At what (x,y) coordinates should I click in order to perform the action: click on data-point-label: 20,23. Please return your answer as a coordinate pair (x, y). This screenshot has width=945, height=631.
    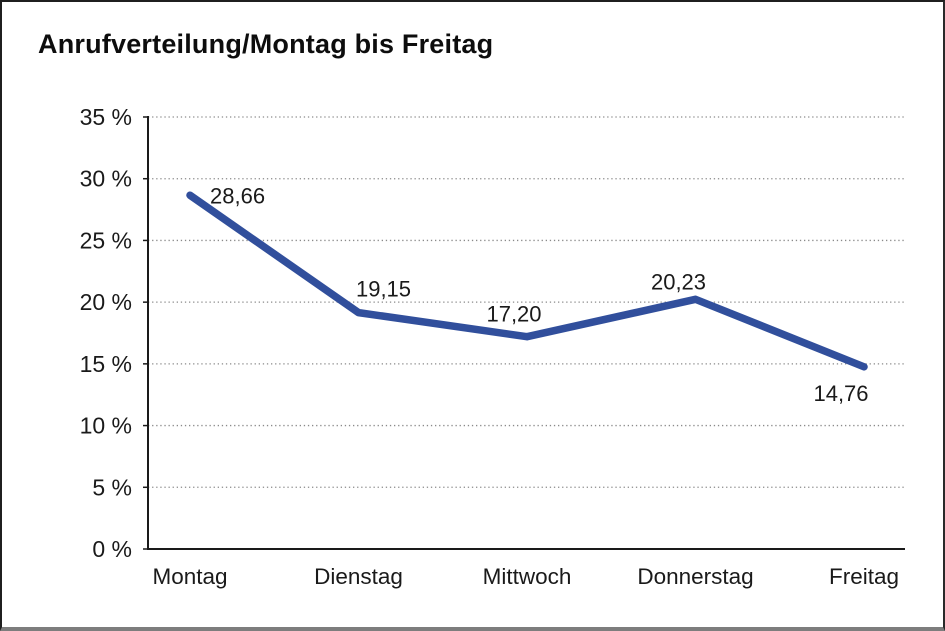
    Looking at the image, I should click on (678, 281).